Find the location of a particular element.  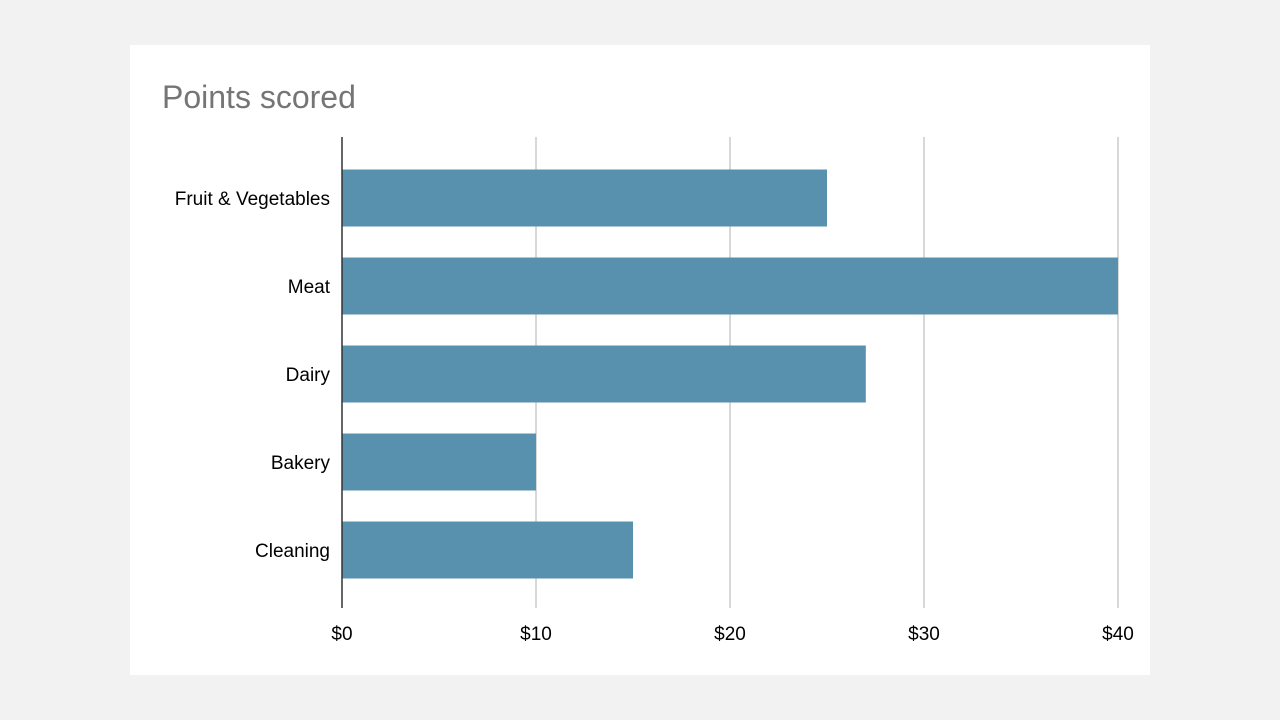

x-tick-label: $20 is located at coordinates (730, 634).